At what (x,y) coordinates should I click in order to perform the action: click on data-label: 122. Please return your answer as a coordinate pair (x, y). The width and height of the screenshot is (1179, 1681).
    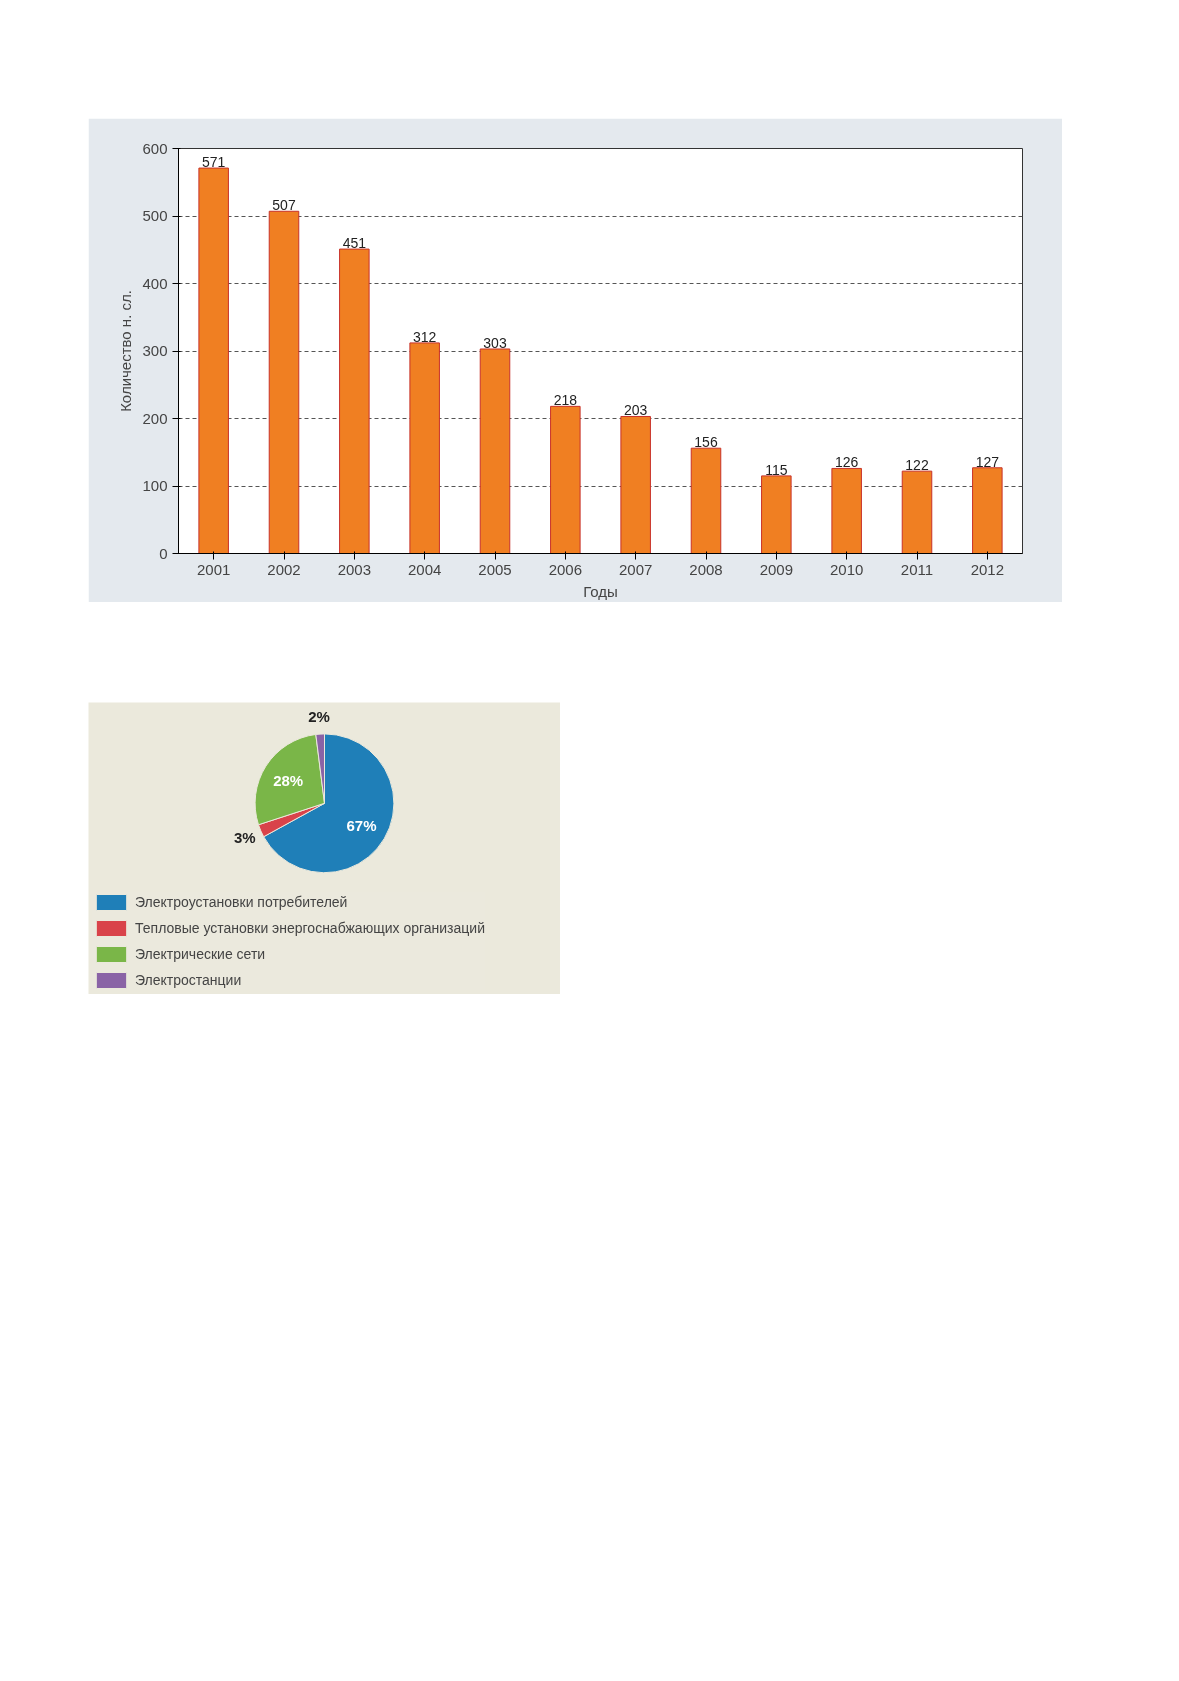
    Looking at the image, I should click on (917, 465).